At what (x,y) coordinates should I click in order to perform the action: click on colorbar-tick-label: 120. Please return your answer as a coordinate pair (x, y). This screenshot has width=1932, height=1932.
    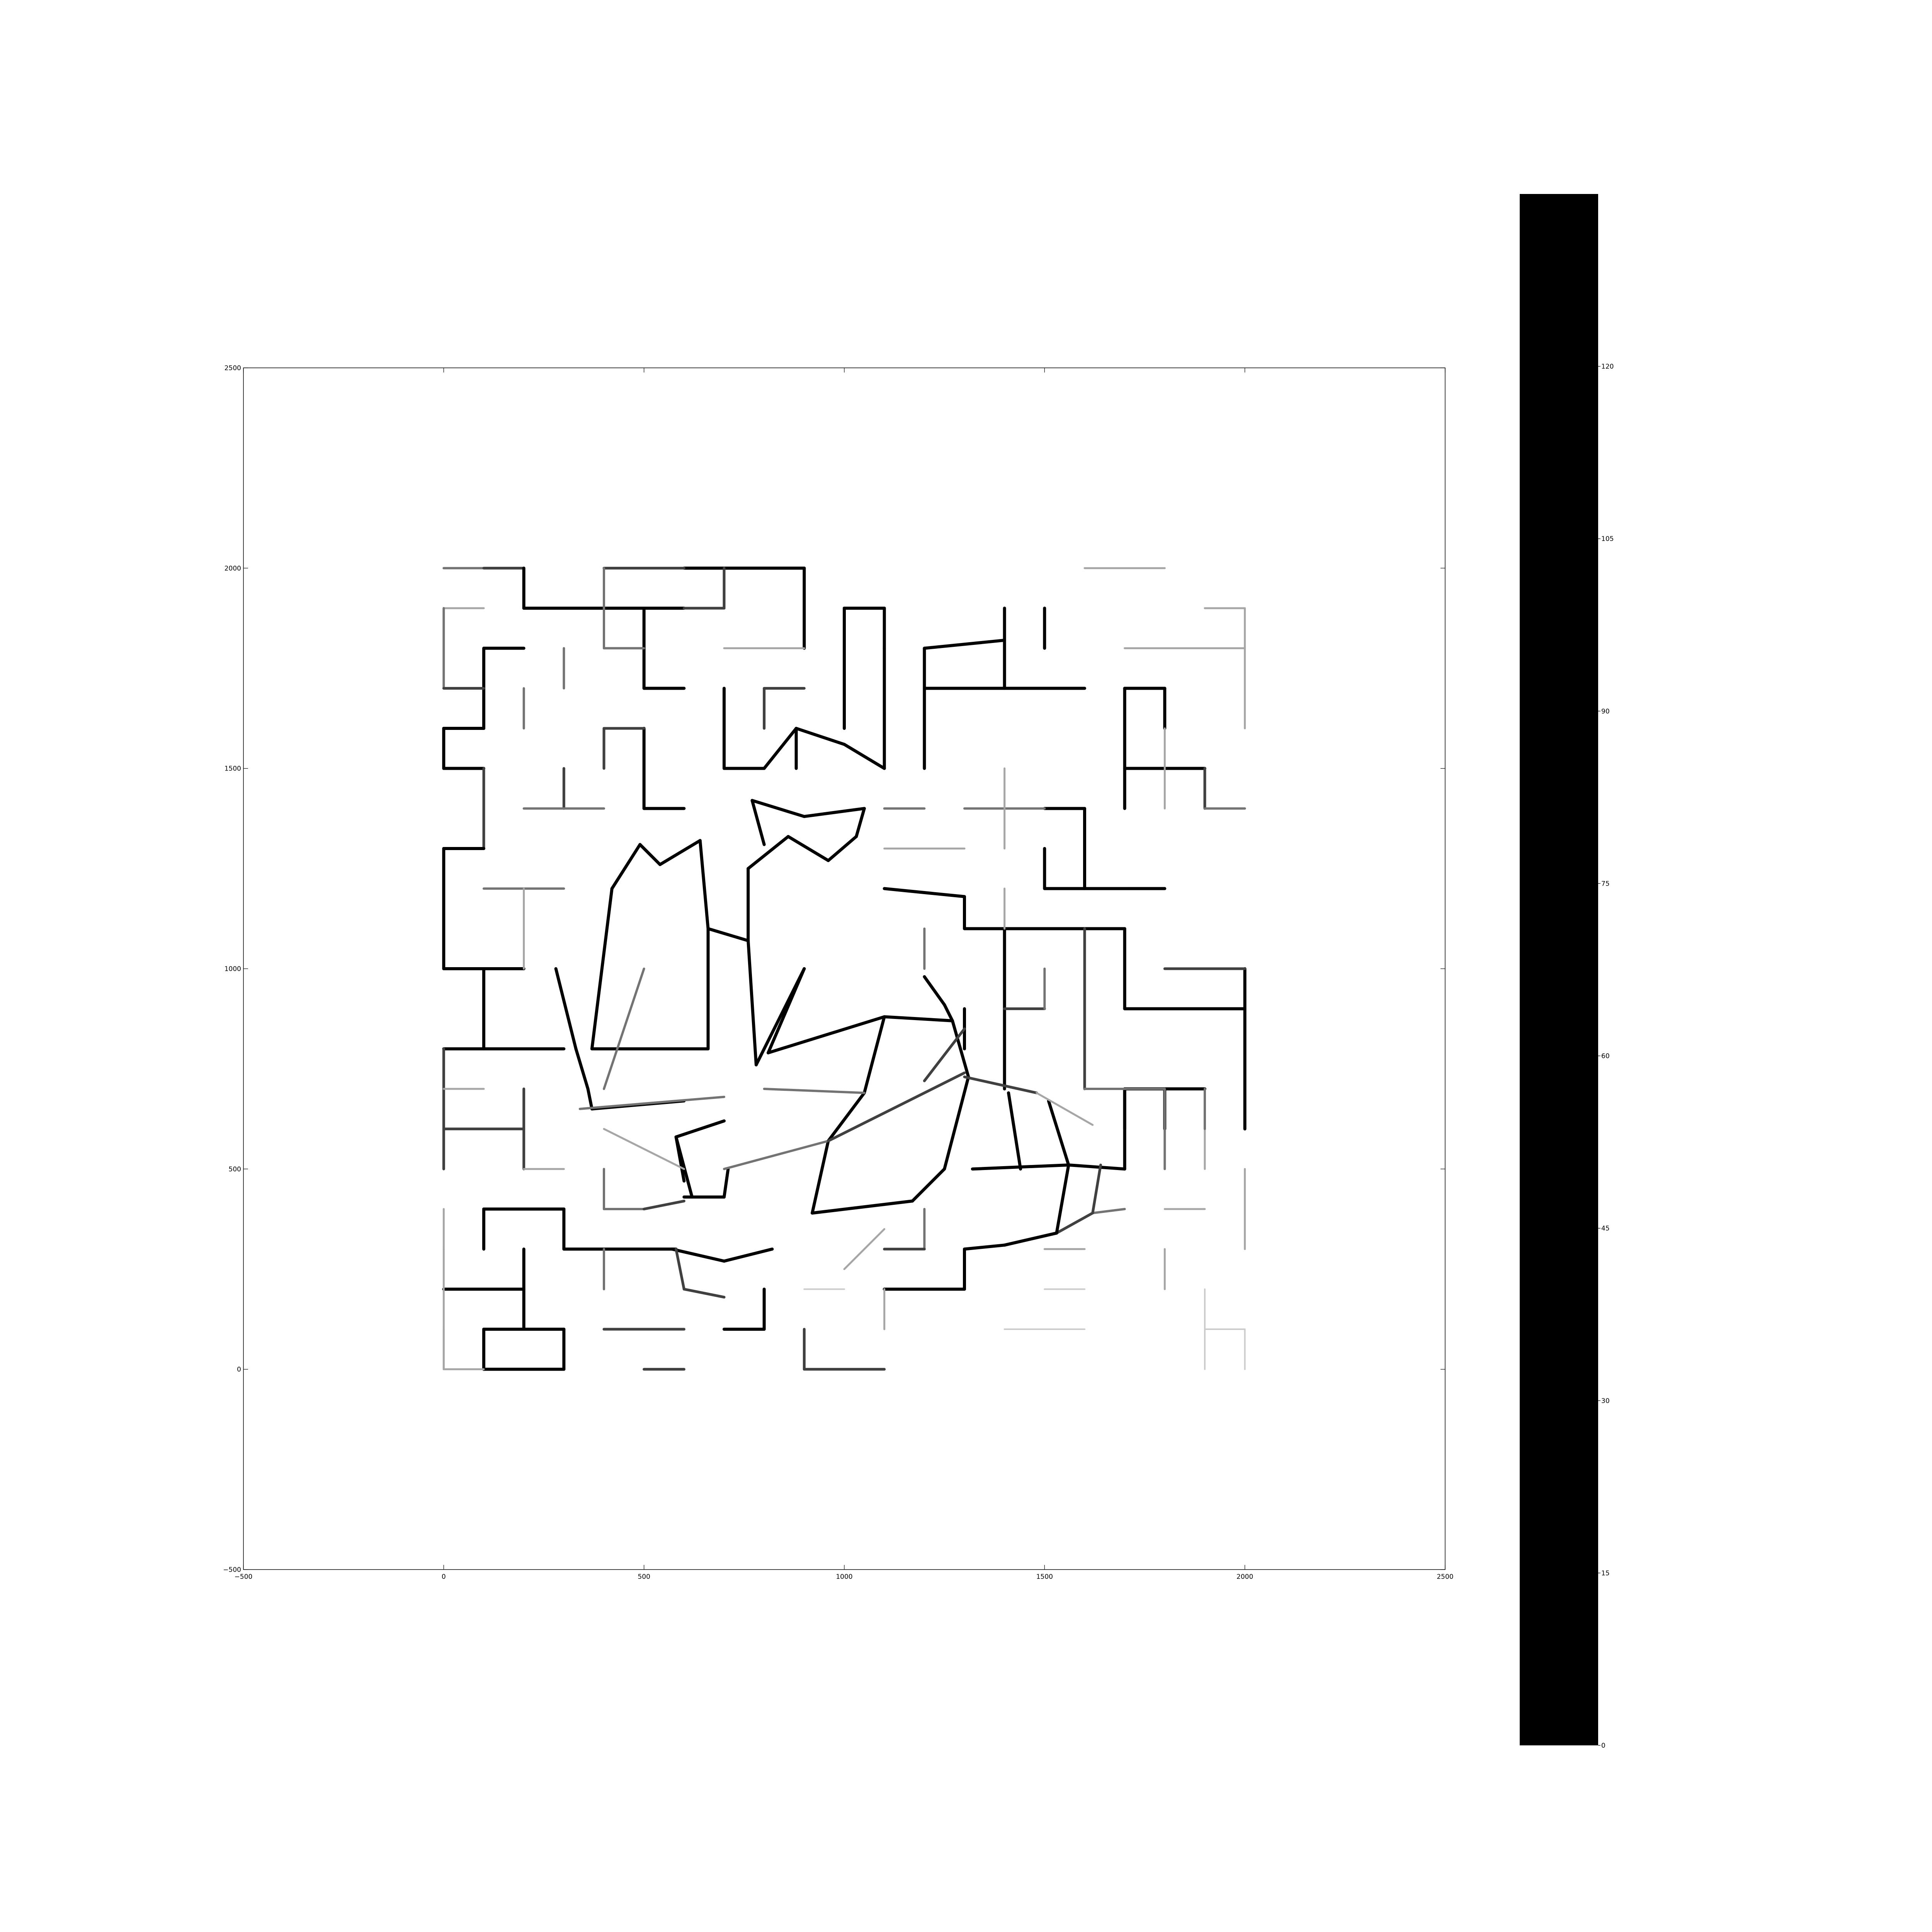
    Looking at the image, I should click on (1608, 367).